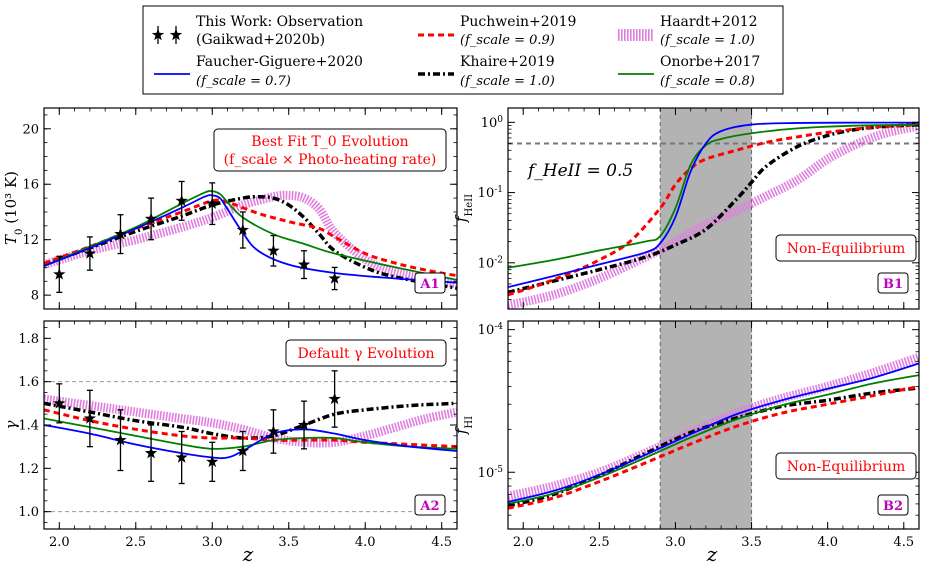 Image resolution: width=926 pixels, height=569 pixels. What do you see at coordinates (463, 425) in the screenshot?
I see `y-axis-label-b2: fHI` at bounding box center [463, 425].